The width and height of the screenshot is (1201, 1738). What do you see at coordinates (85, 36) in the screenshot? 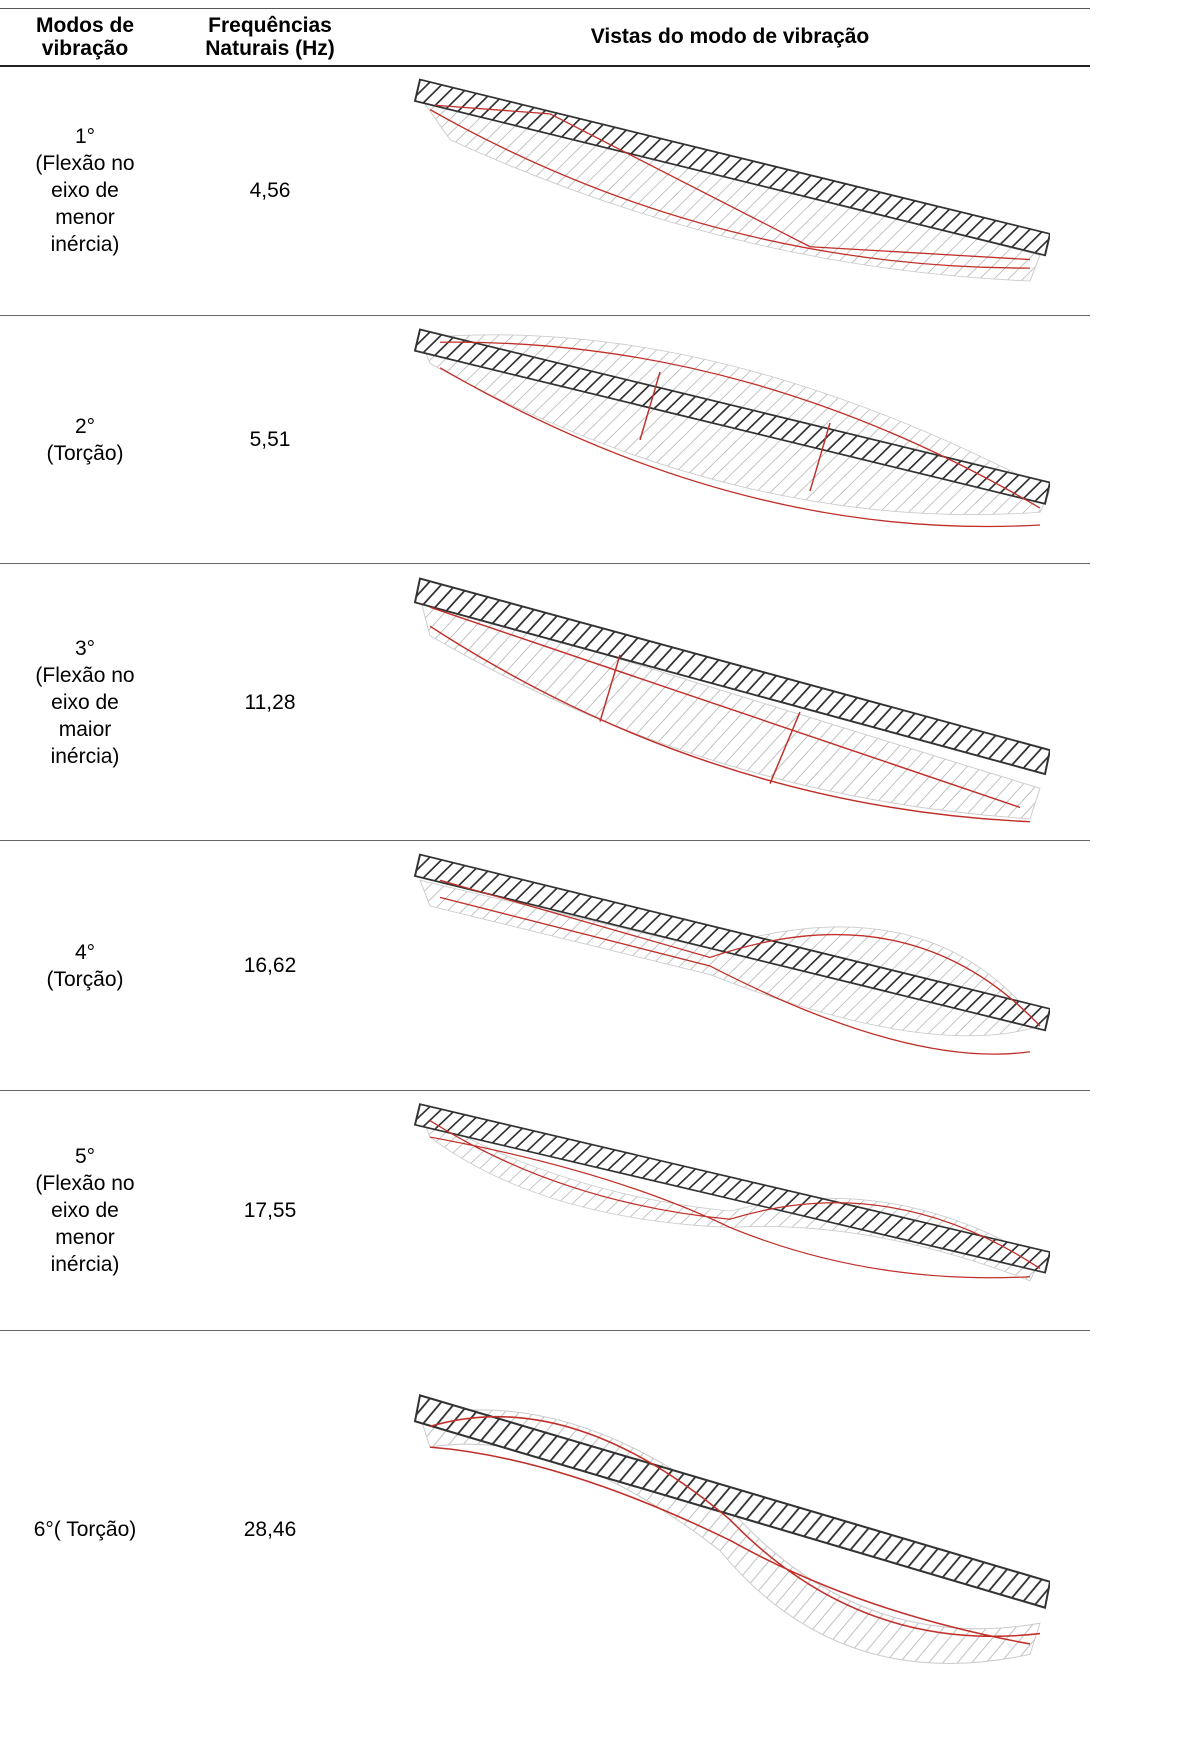
I see `header-cell: Modos de vibração` at bounding box center [85, 36].